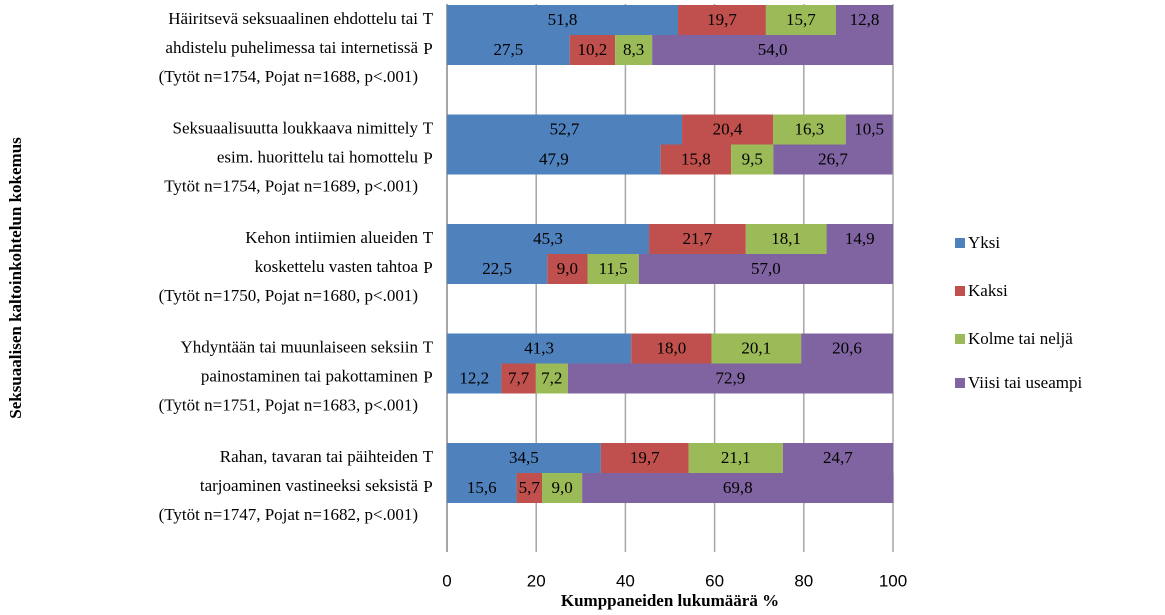 The image size is (1165, 615). I want to click on value-label: 15,7, so click(801, 19).